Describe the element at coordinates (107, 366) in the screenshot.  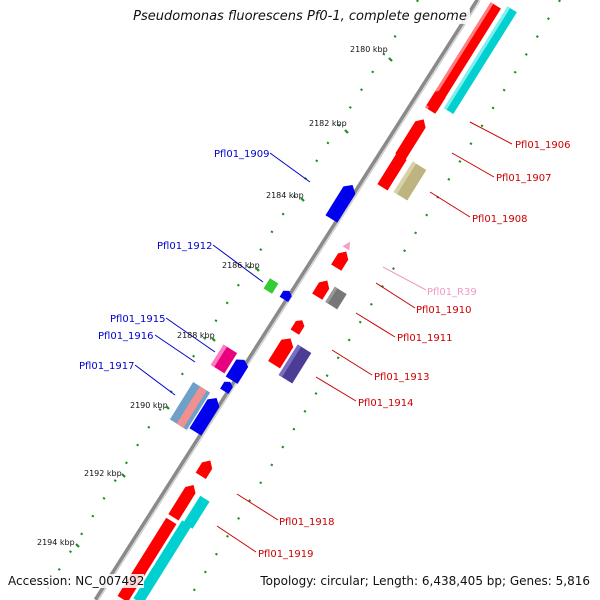
I see `gene-label-pfl01-1917: Pfl01_1917` at that location.